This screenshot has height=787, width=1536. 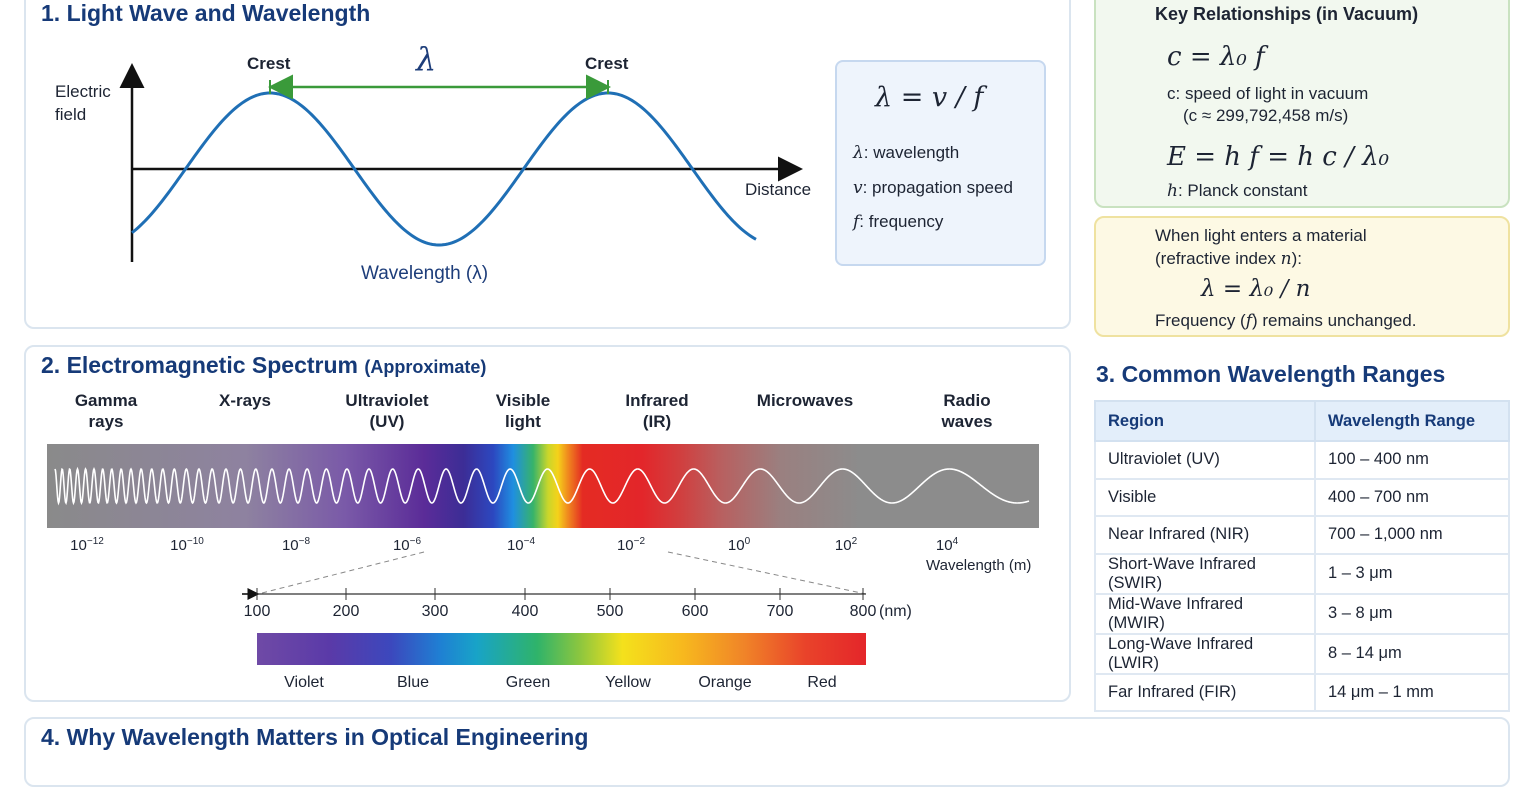 What do you see at coordinates (87, 545) in the screenshot?
I see `tick-1e-12: 10⁻¹²` at bounding box center [87, 545].